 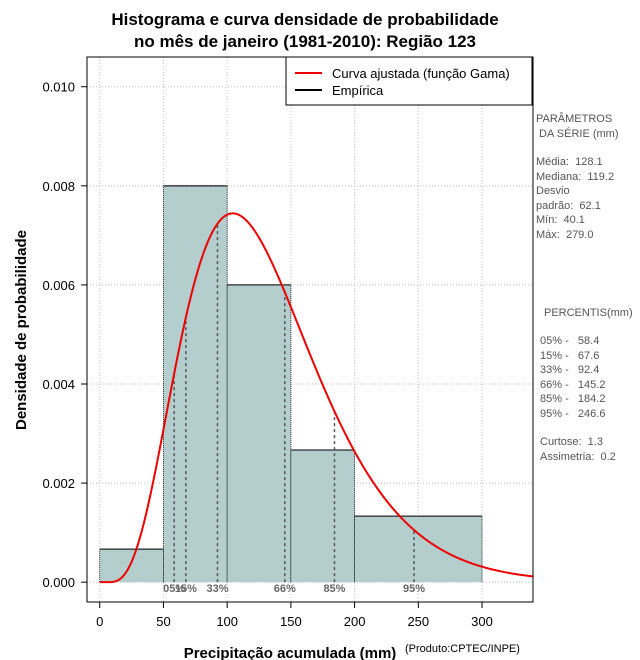 I want to click on percentile-labels: 05%15% 33% 66% 85% 95%, so click(x=294, y=589).